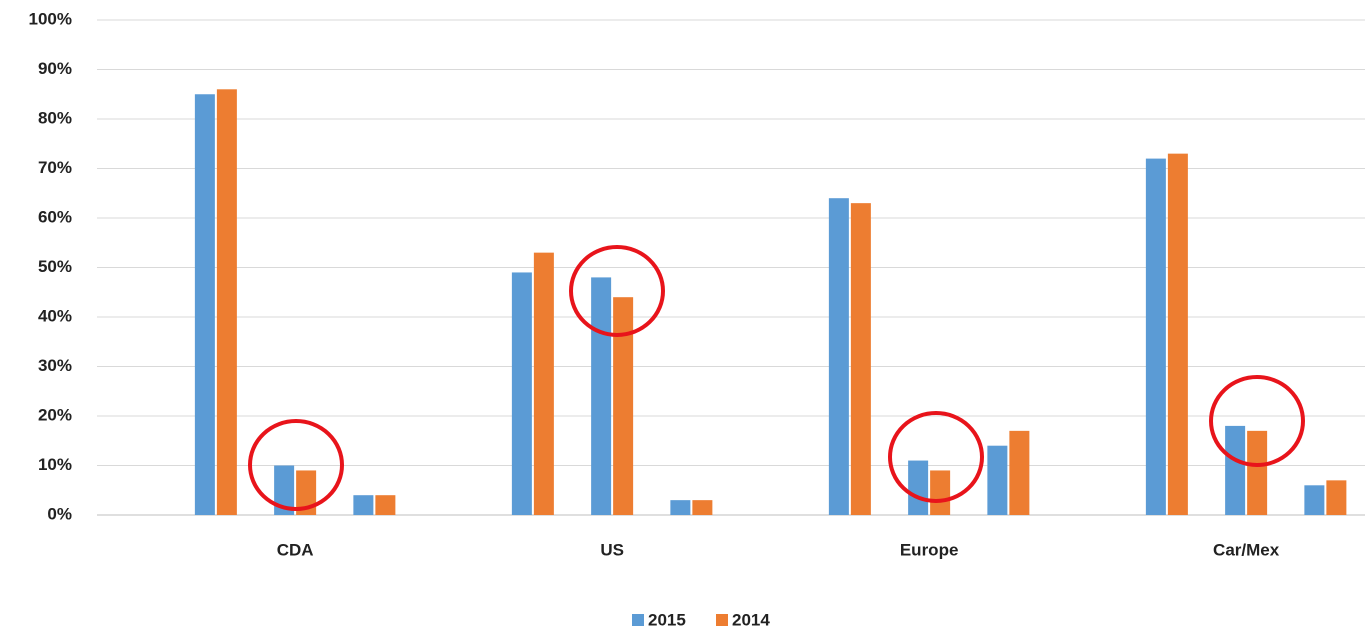 This screenshot has width=1365, height=632. What do you see at coordinates (667, 619) in the screenshot?
I see `legend-label: 2015` at bounding box center [667, 619].